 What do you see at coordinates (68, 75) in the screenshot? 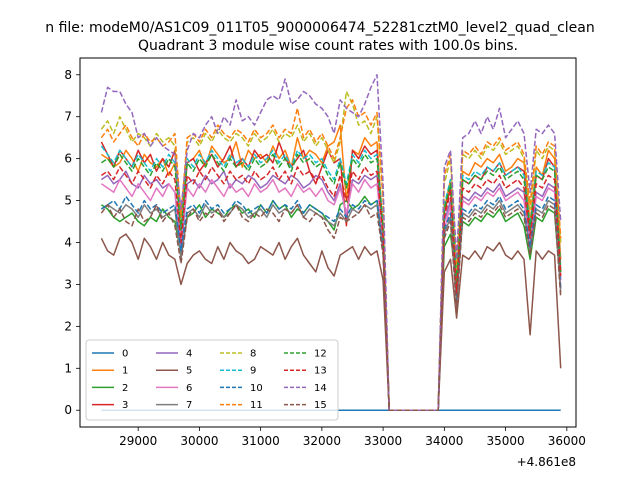
I see `y-tick-label: 8` at bounding box center [68, 75].